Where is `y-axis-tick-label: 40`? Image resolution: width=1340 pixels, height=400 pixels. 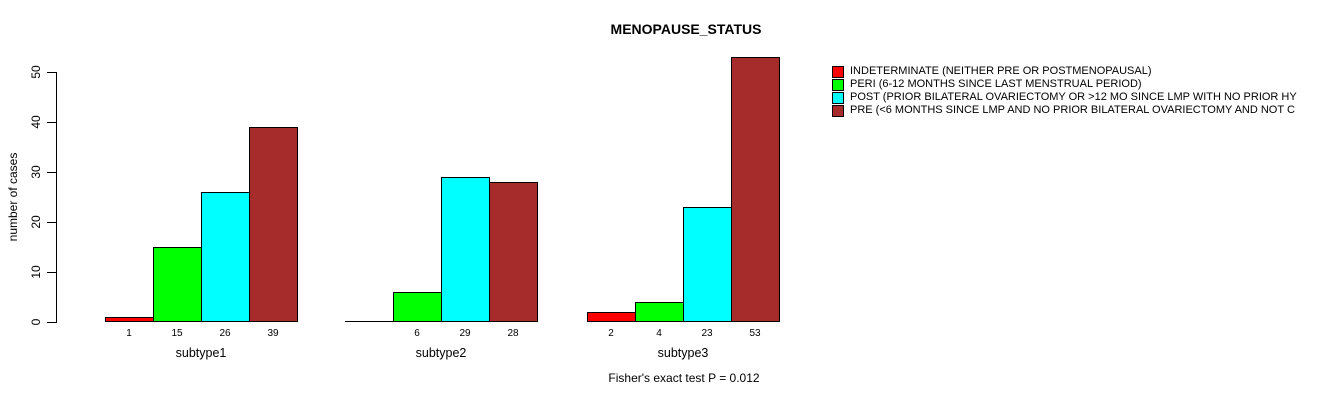 y-axis-tick-label: 40 is located at coordinates (36, 122).